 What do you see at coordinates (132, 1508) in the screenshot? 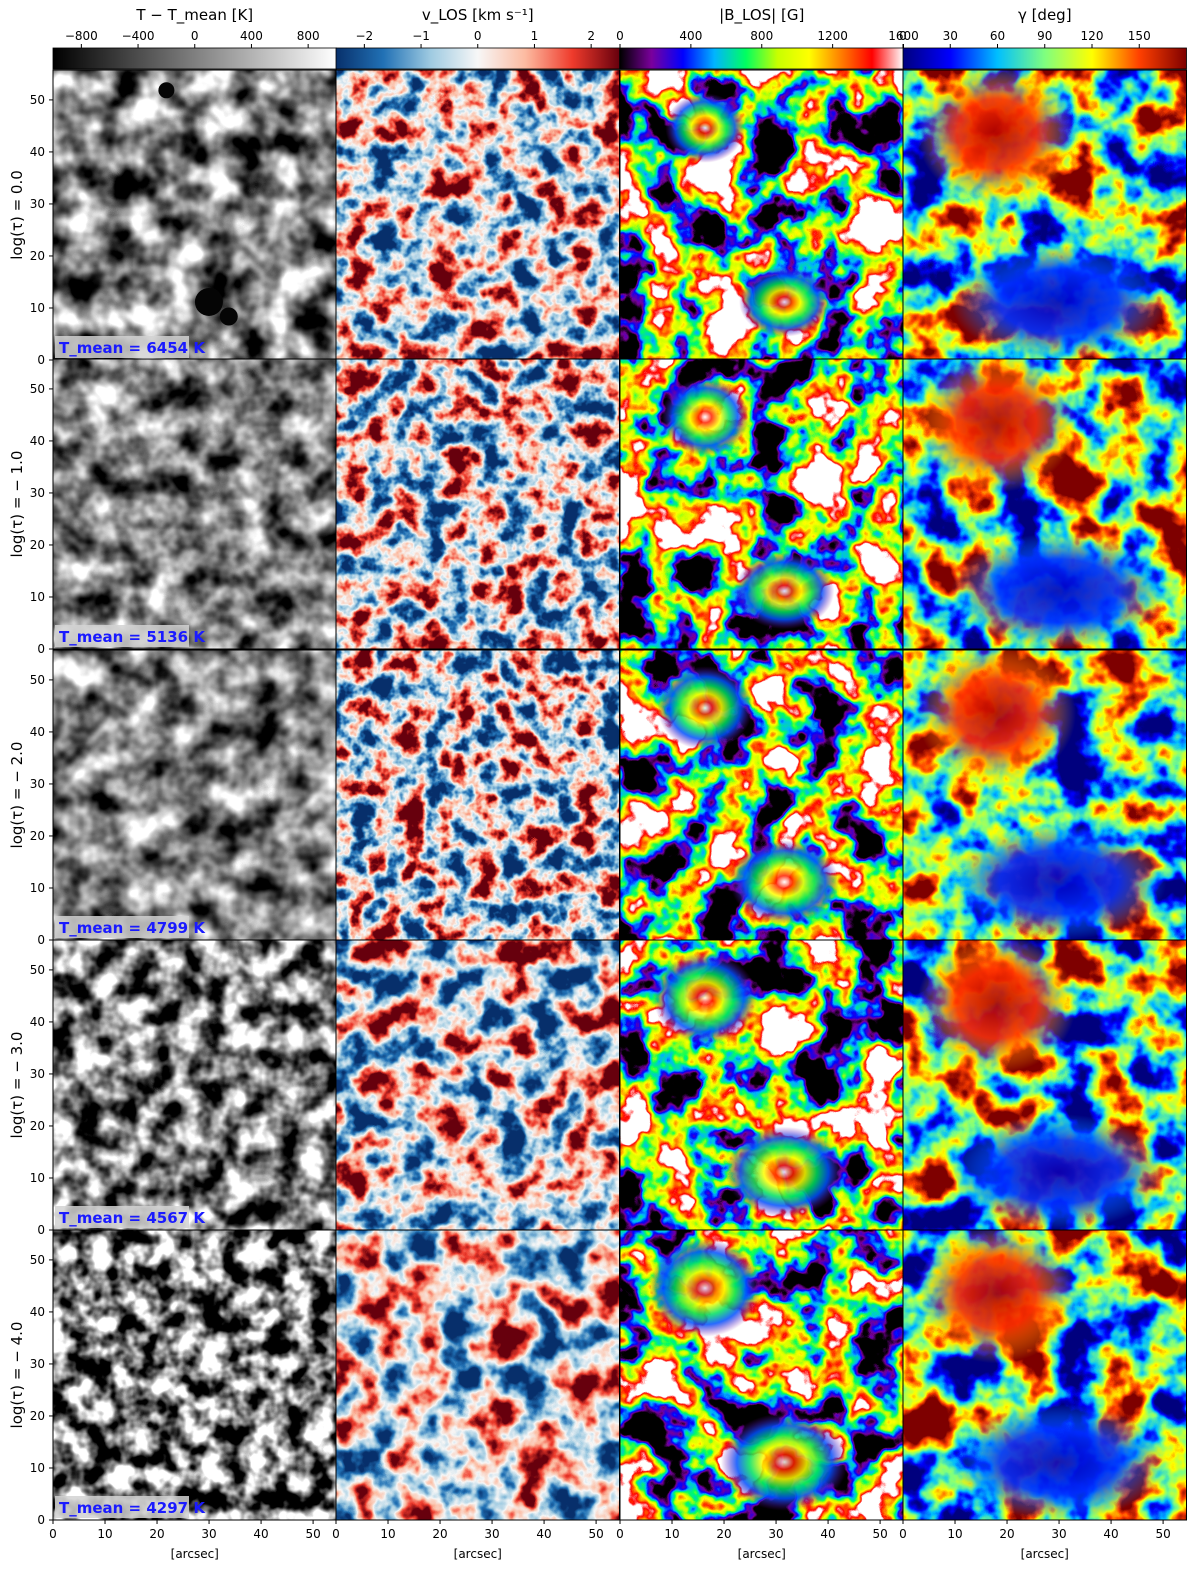
I see `tmean-label: T_mean = 4297 K` at bounding box center [132, 1508].